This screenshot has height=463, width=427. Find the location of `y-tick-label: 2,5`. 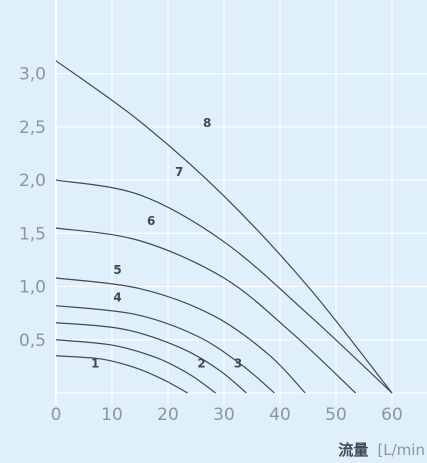

y-tick-label: 2,5 is located at coordinates (32, 128).